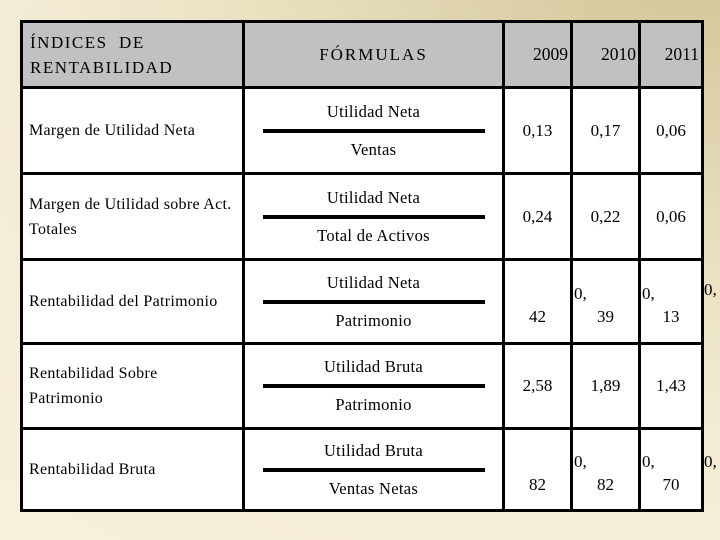 The image size is (720, 540). What do you see at coordinates (537, 316) in the screenshot?
I see `value-text: 42` at bounding box center [537, 316].